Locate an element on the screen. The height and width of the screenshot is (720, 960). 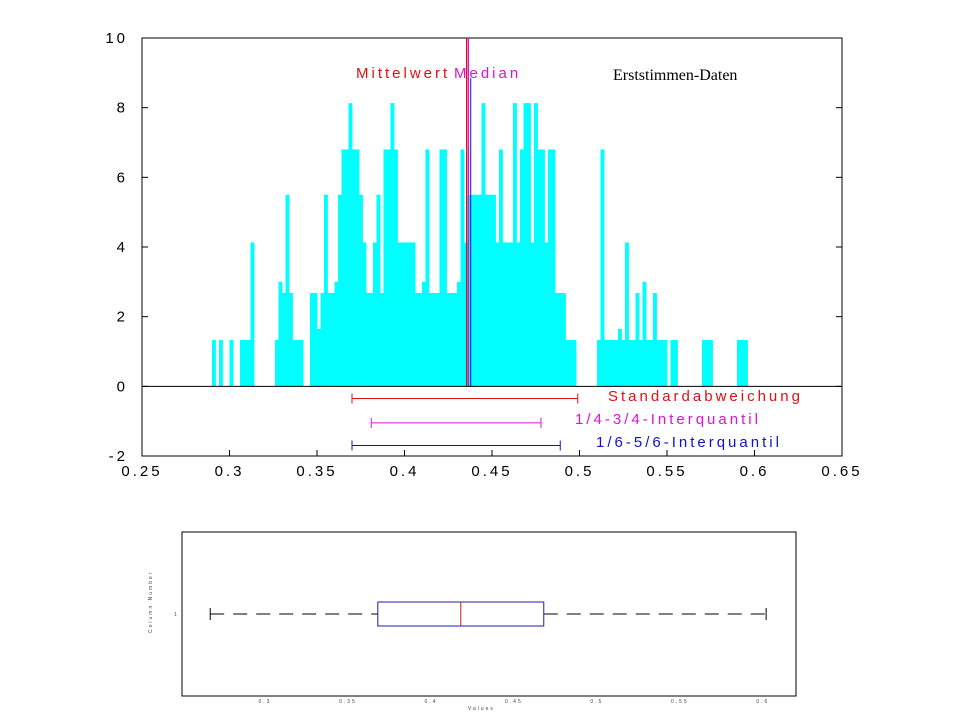
boxplot-ylabel: Column Number is located at coordinates (151, 602).